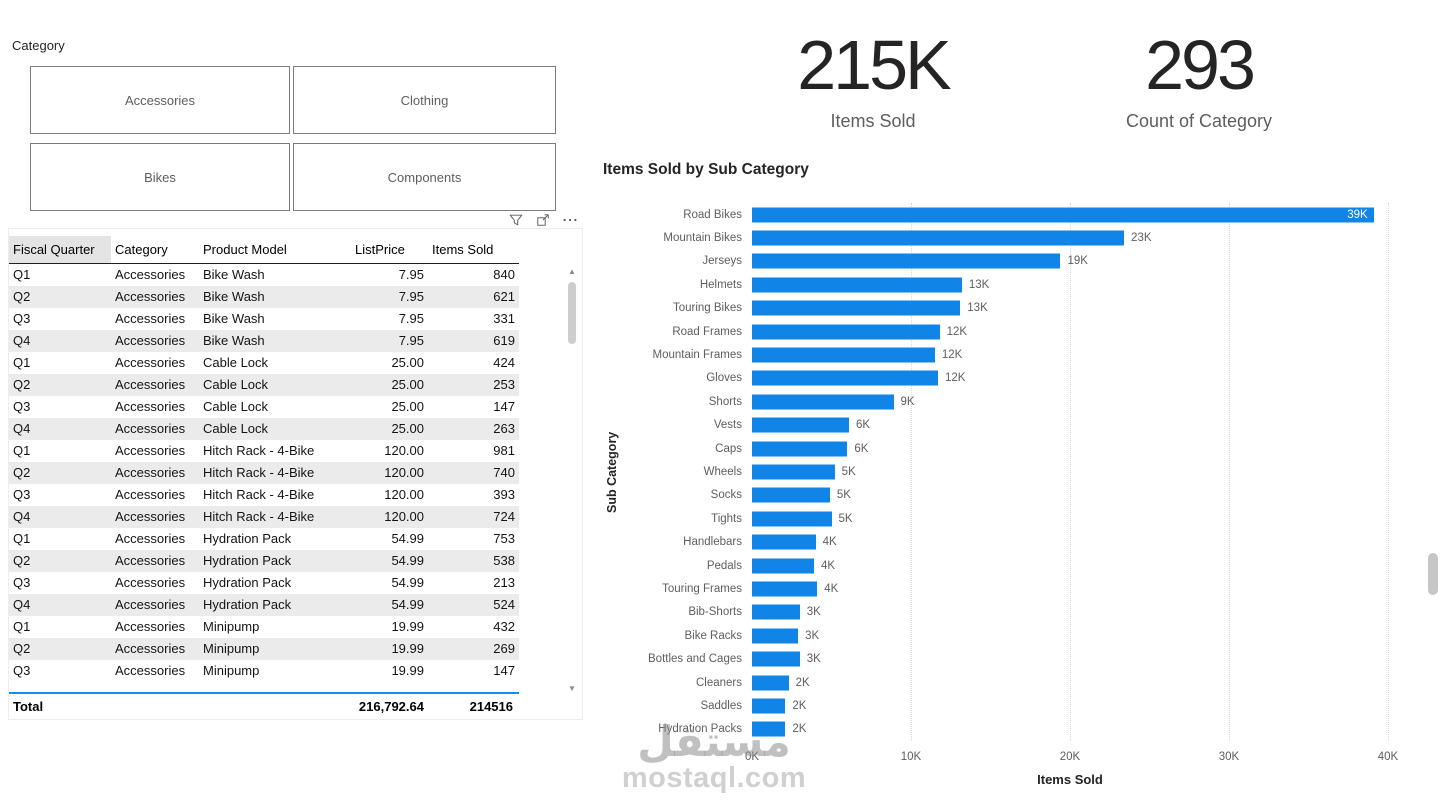 The height and width of the screenshot is (808, 1441). What do you see at coordinates (724, 565) in the screenshot?
I see `category-label-pedals: Pedals` at bounding box center [724, 565].